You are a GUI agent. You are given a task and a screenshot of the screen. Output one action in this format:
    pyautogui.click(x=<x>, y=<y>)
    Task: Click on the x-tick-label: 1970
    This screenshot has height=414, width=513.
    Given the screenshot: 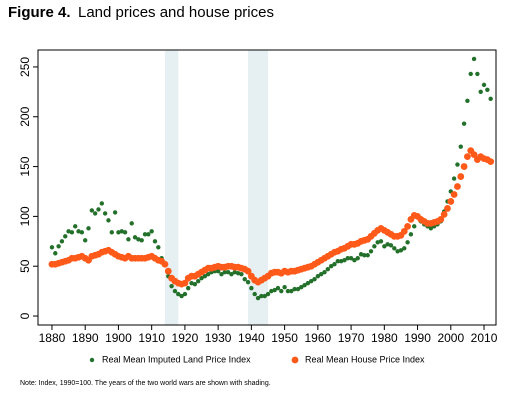 What is the action you would take?
    pyautogui.click(x=351, y=338)
    